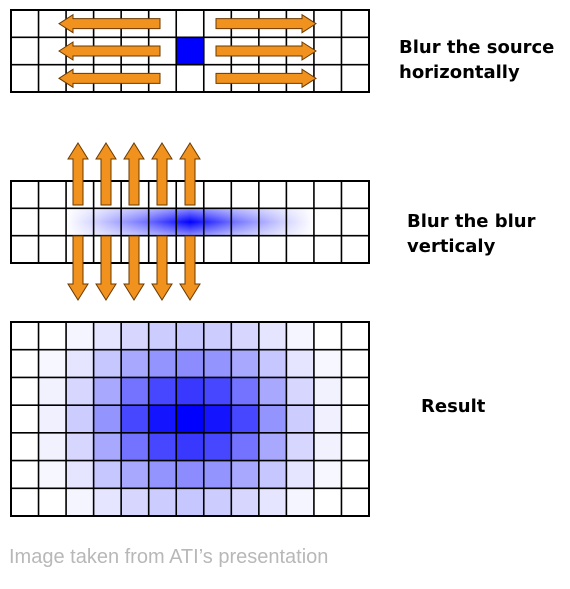 This screenshot has width=570, height=589. What do you see at coordinates (471, 221) in the screenshot?
I see `step2-label-line1: Blur the blur` at bounding box center [471, 221].